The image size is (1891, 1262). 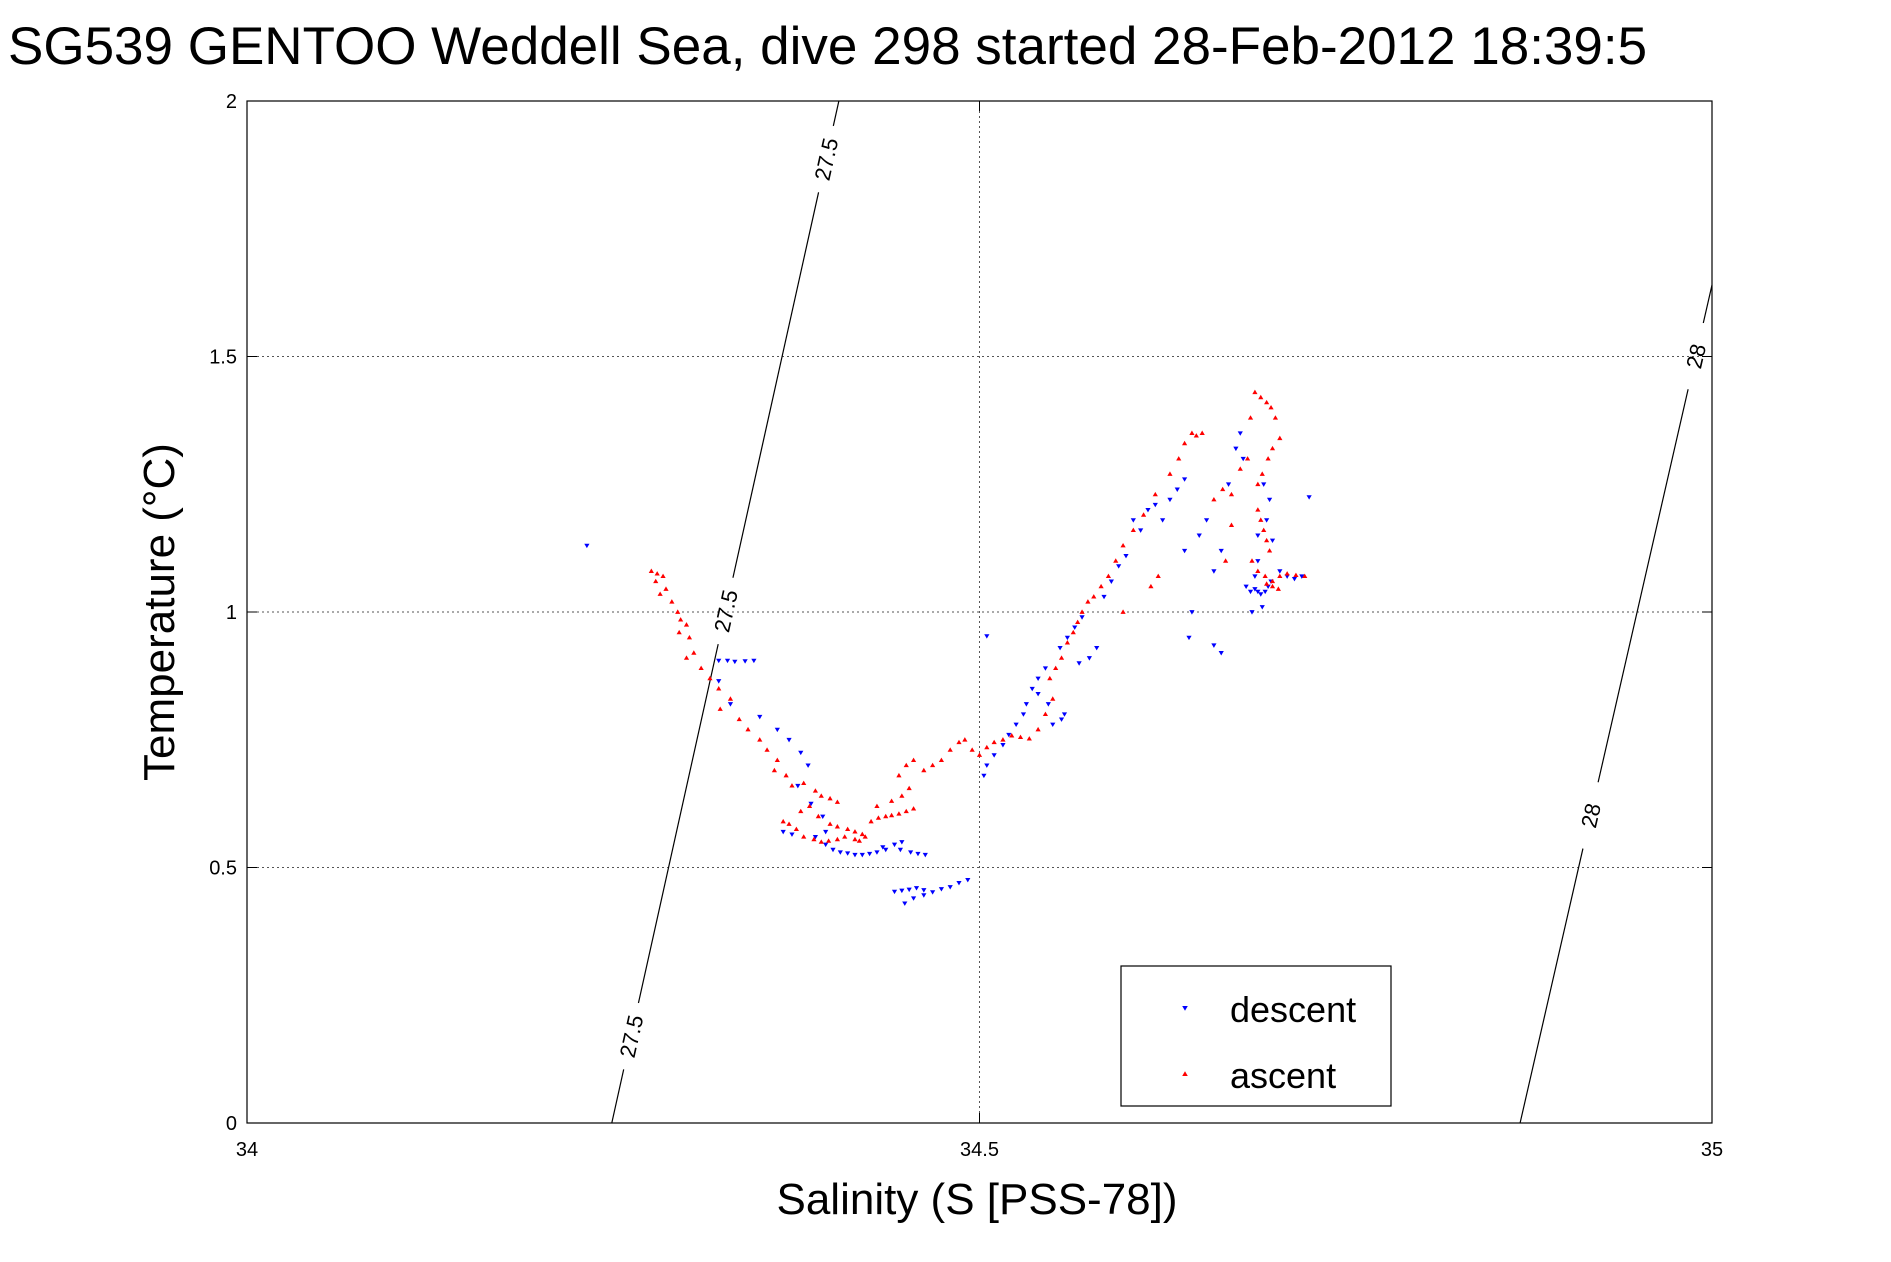 What do you see at coordinates (1696, 356) in the screenshot?
I see `density-contour-label: 28` at bounding box center [1696, 356].